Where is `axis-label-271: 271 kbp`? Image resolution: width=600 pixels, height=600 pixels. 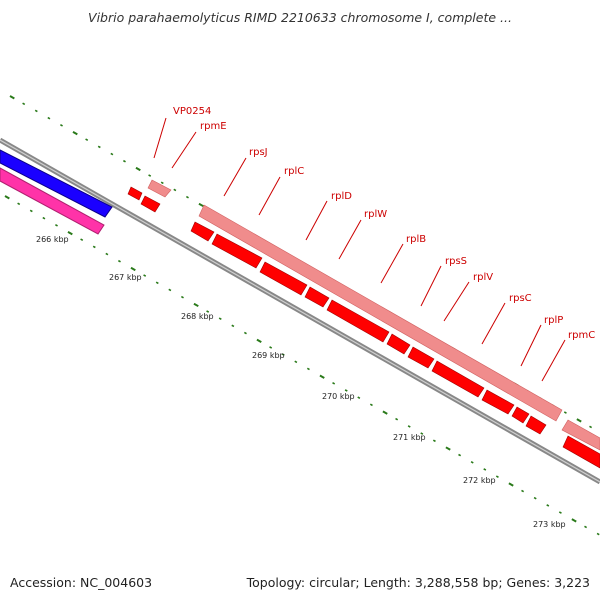 axis-label-271: 271 kbp is located at coordinates (409, 437).